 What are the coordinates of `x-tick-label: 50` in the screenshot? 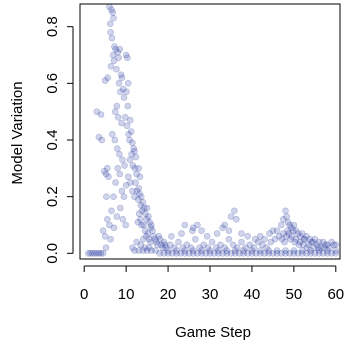 It's located at (294, 294).